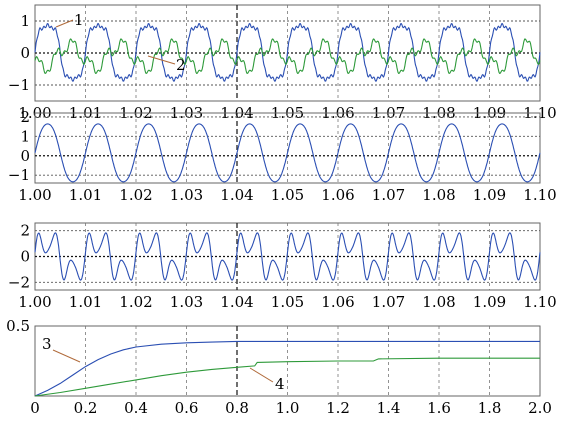 The image size is (568, 430). What do you see at coordinates (439, 408) in the screenshot?
I see `x-tick-label: 1.6` at bounding box center [439, 408].